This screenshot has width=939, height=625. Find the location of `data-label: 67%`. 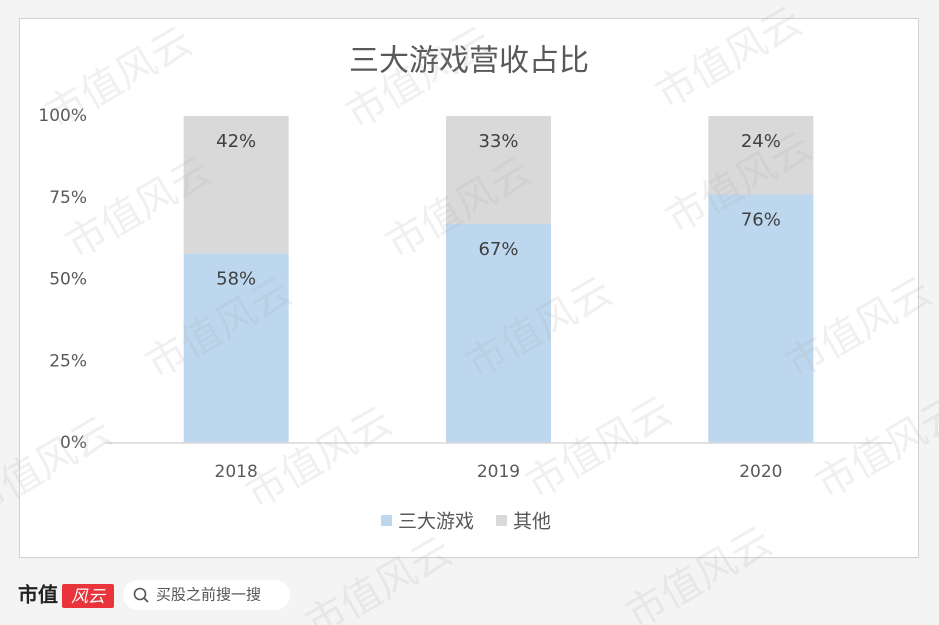

data-label: 67% is located at coordinates (498, 249).